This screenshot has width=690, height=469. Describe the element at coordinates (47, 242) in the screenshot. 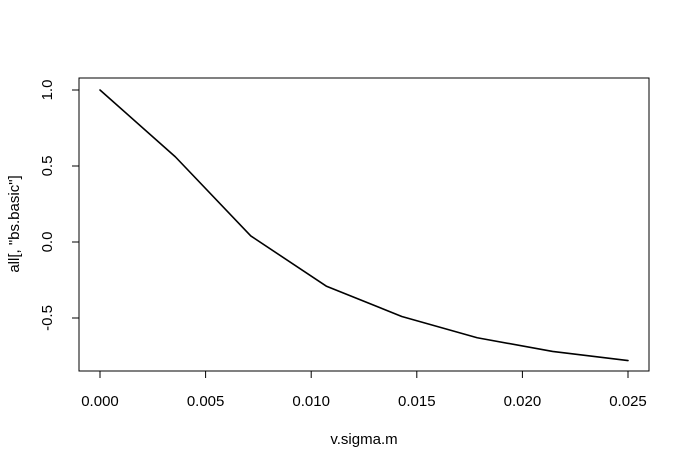

I see `y-tick-label: 0.0` at that location.